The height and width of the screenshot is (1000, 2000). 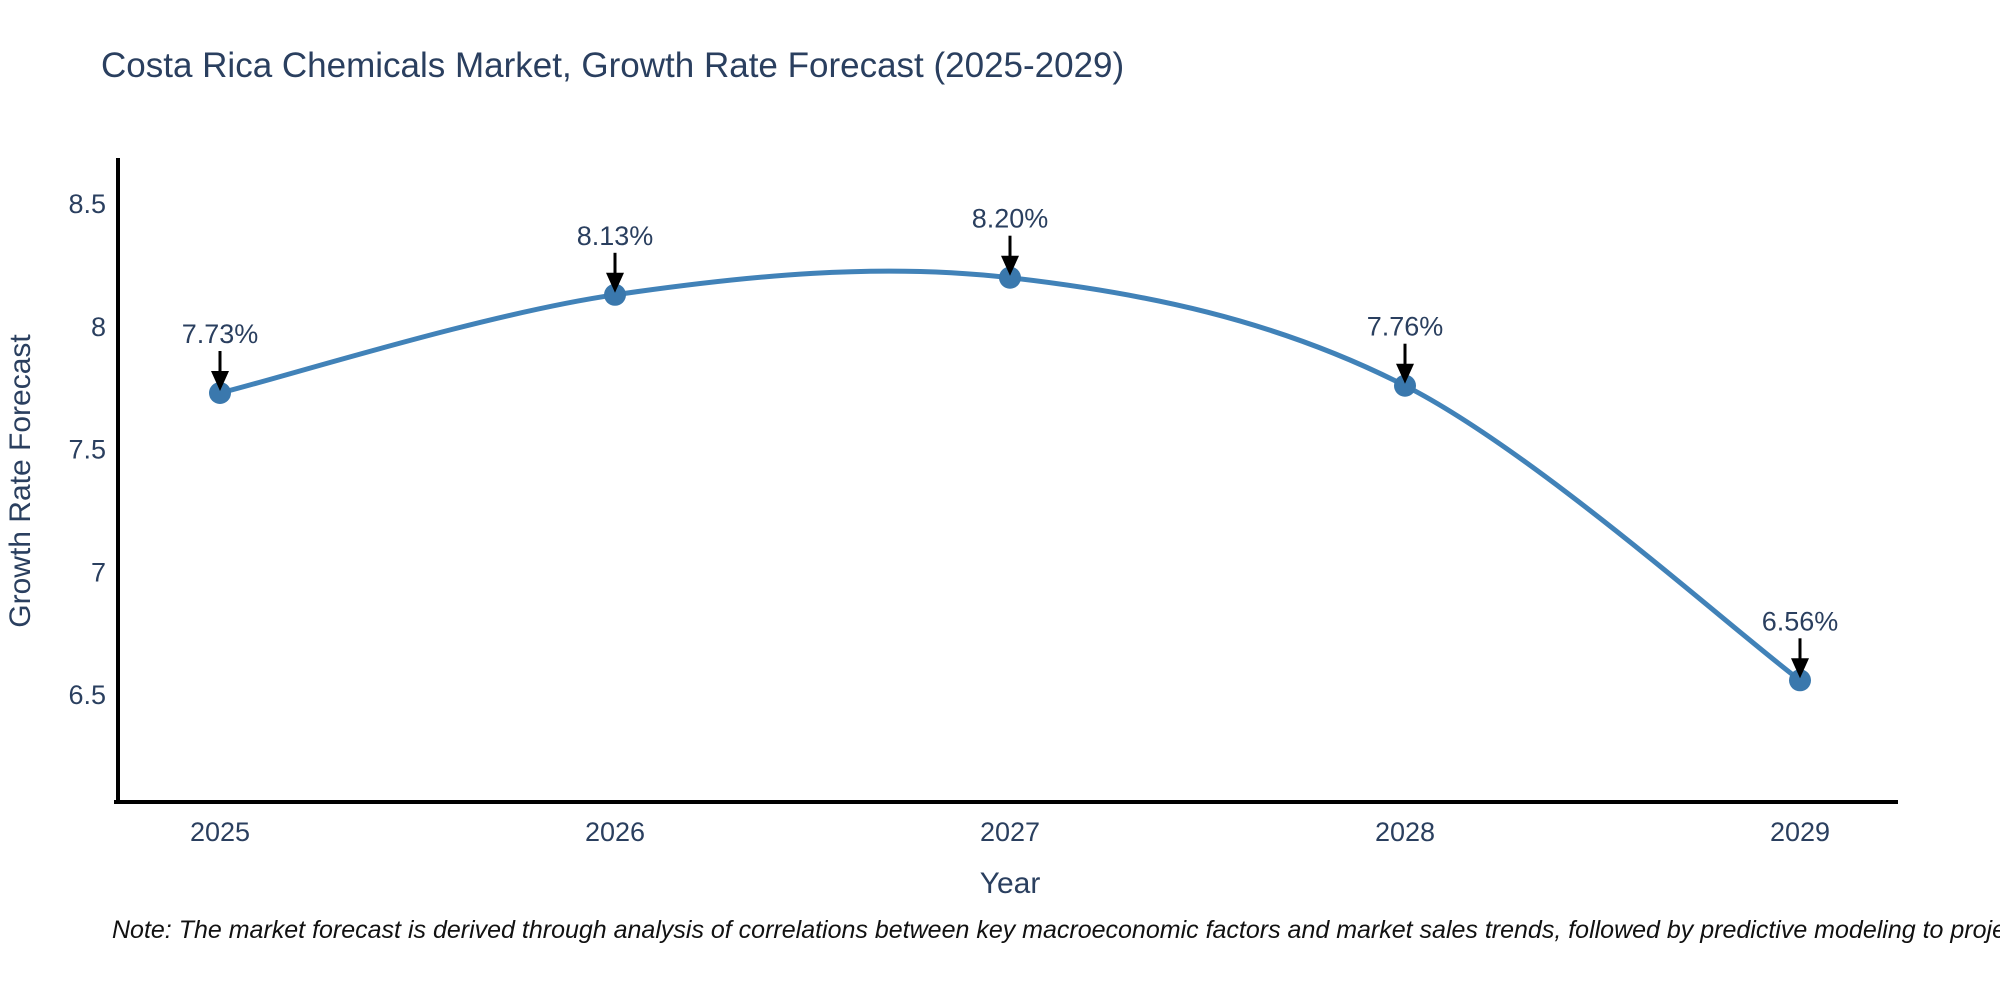 I want to click on y-tick-label: 8, so click(x=98, y=327).